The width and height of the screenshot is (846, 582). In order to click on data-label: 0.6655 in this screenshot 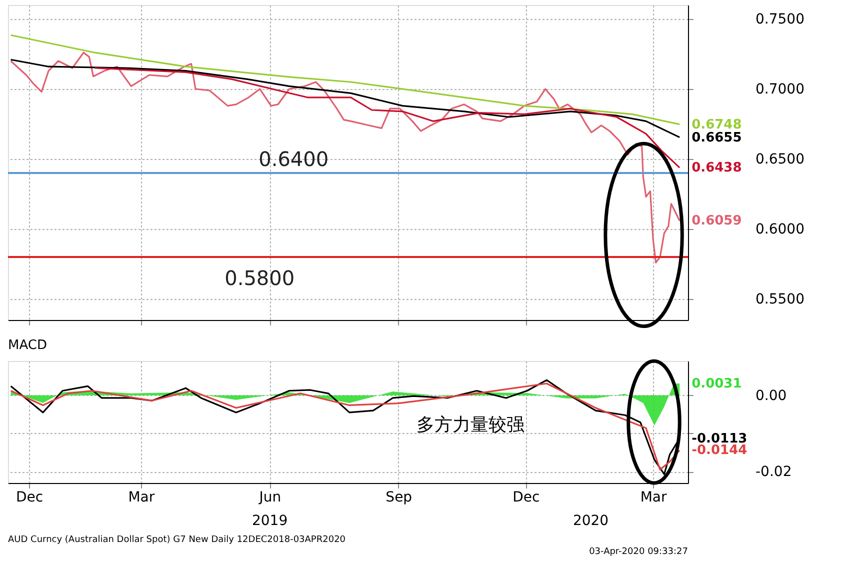, I will do `click(717, 138)`.